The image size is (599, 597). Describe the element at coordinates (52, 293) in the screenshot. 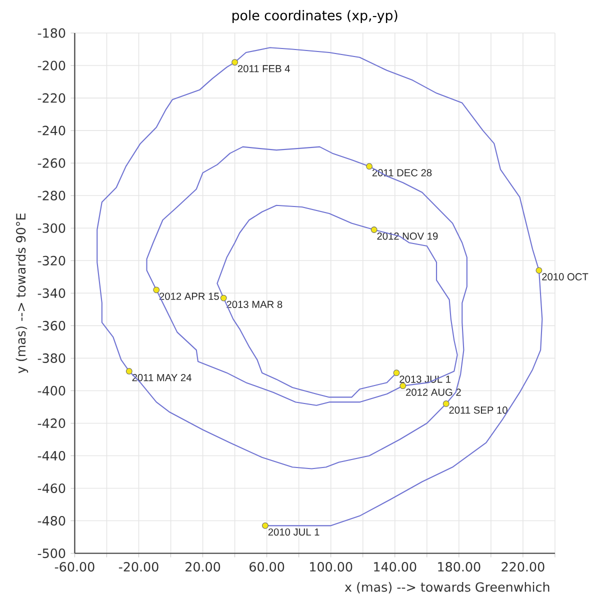

I see `y-tick-label: -340` at that location.